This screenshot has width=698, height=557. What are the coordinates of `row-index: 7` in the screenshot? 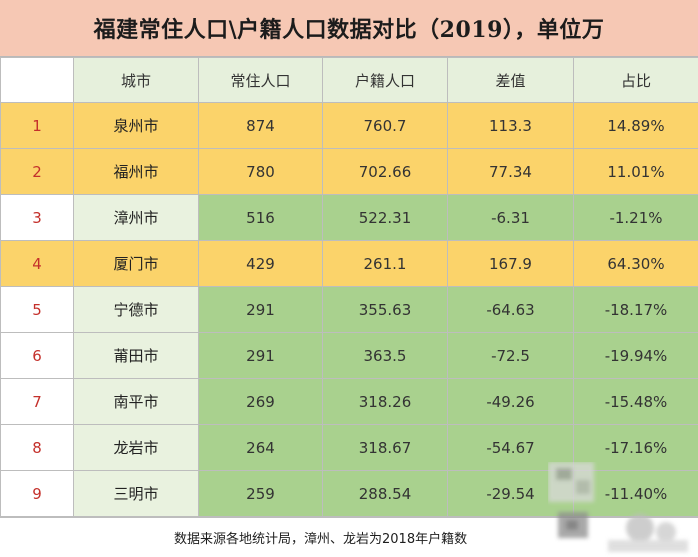 It's located at (37, 401).